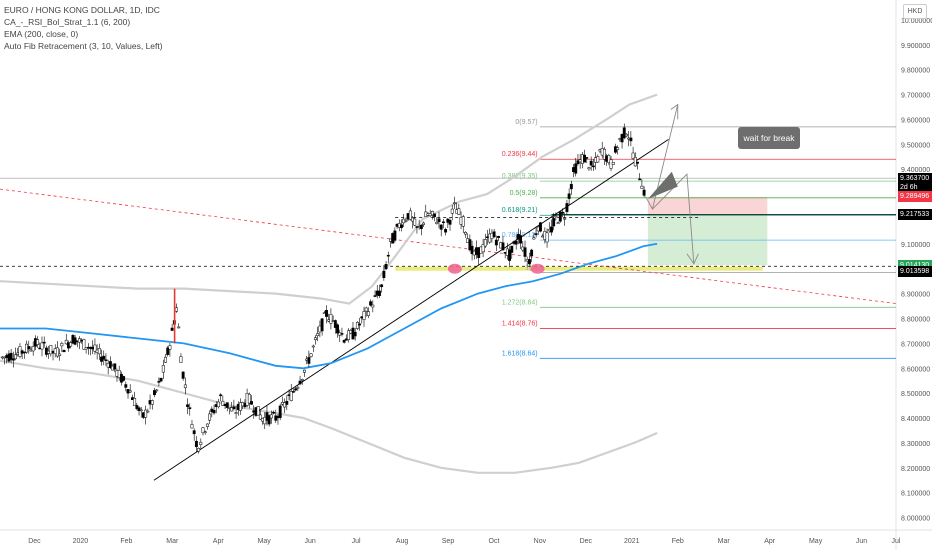  I want to click on fib-label-7: 1.272(8.84), so click(520, 302).